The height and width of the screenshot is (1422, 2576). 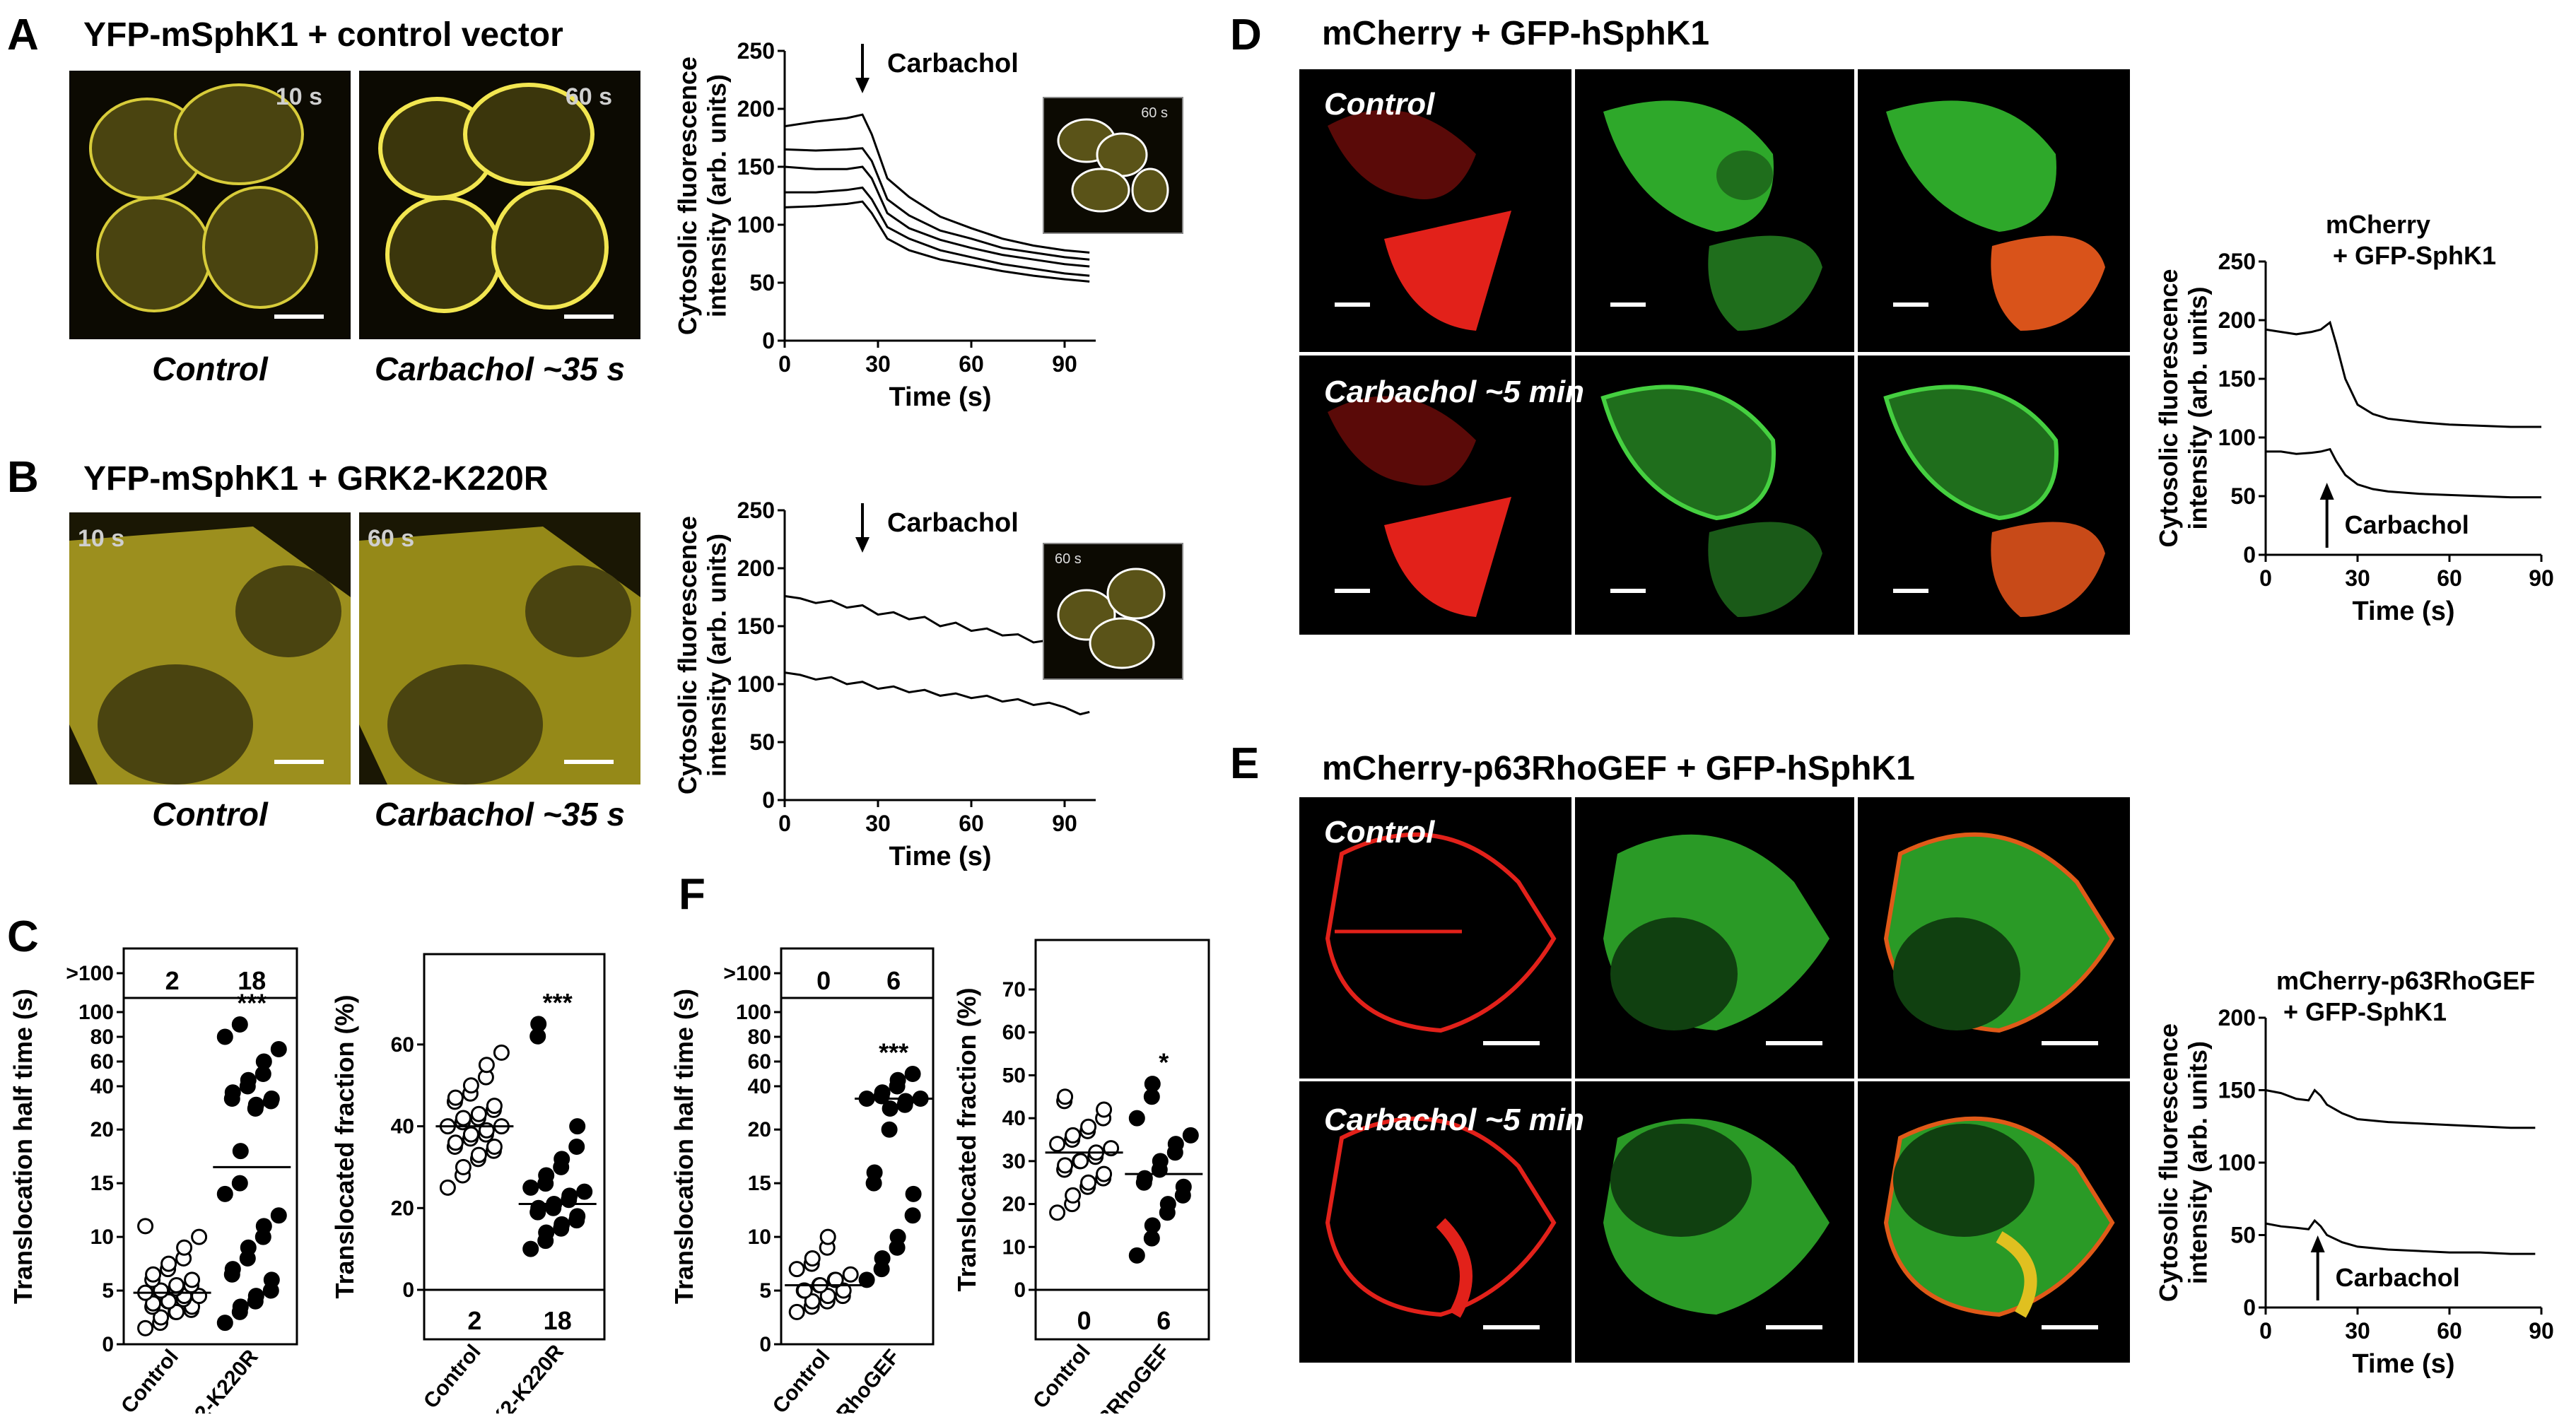 I want to click on plot-frame, so click(x=514, y=1147).